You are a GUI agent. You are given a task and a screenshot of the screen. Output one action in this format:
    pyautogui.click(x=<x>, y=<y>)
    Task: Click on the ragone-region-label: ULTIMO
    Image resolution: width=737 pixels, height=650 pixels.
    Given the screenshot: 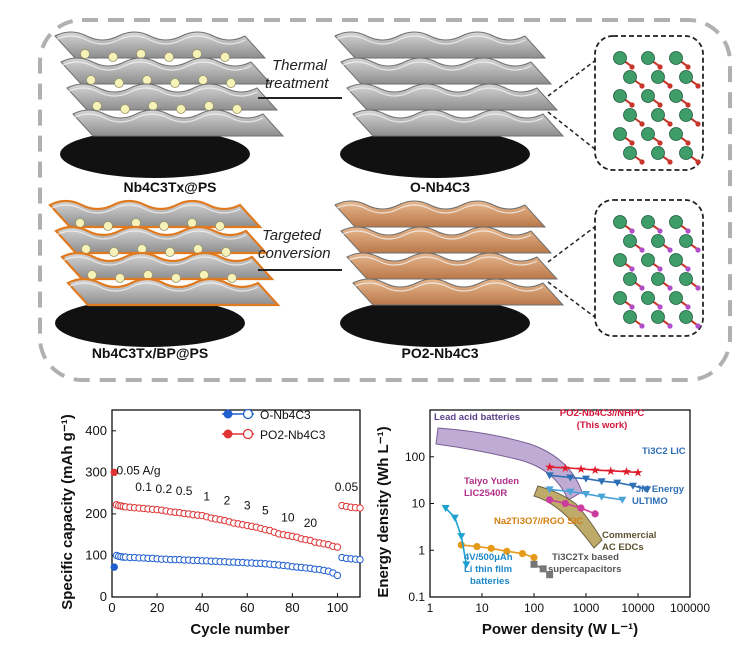 What is the action you would take?
    pyautogui.click(x=650, y=501)
    